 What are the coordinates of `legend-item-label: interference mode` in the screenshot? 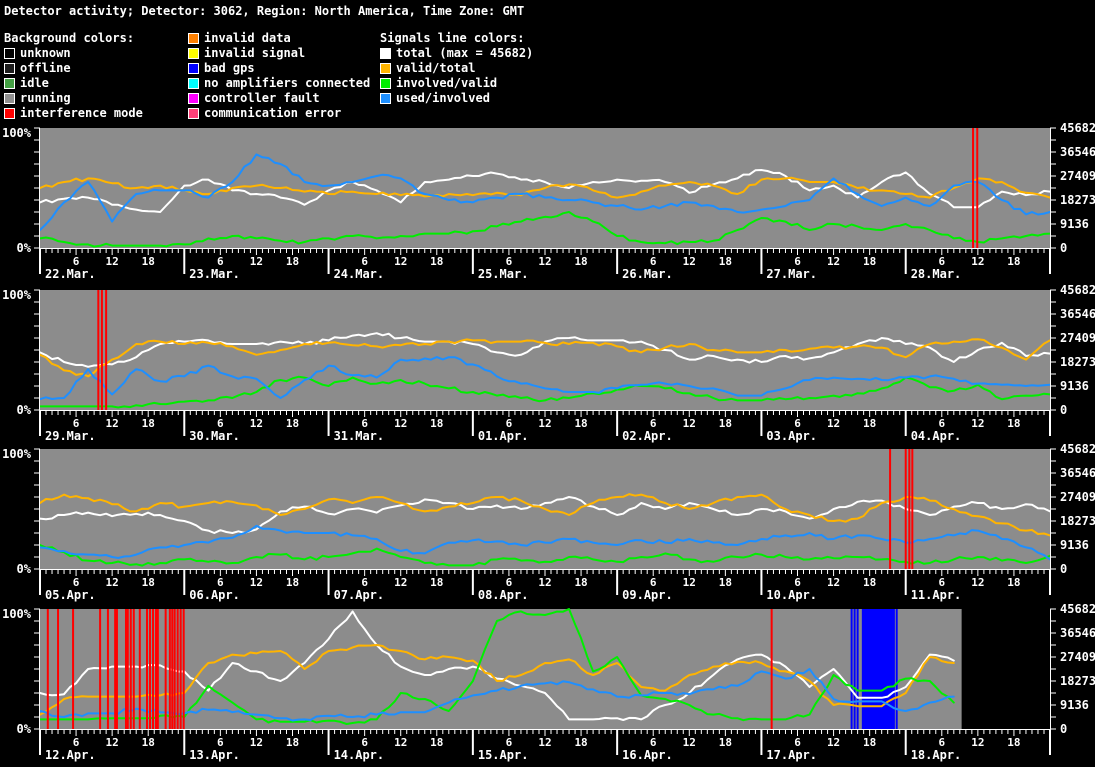 It's located at (81, 113).